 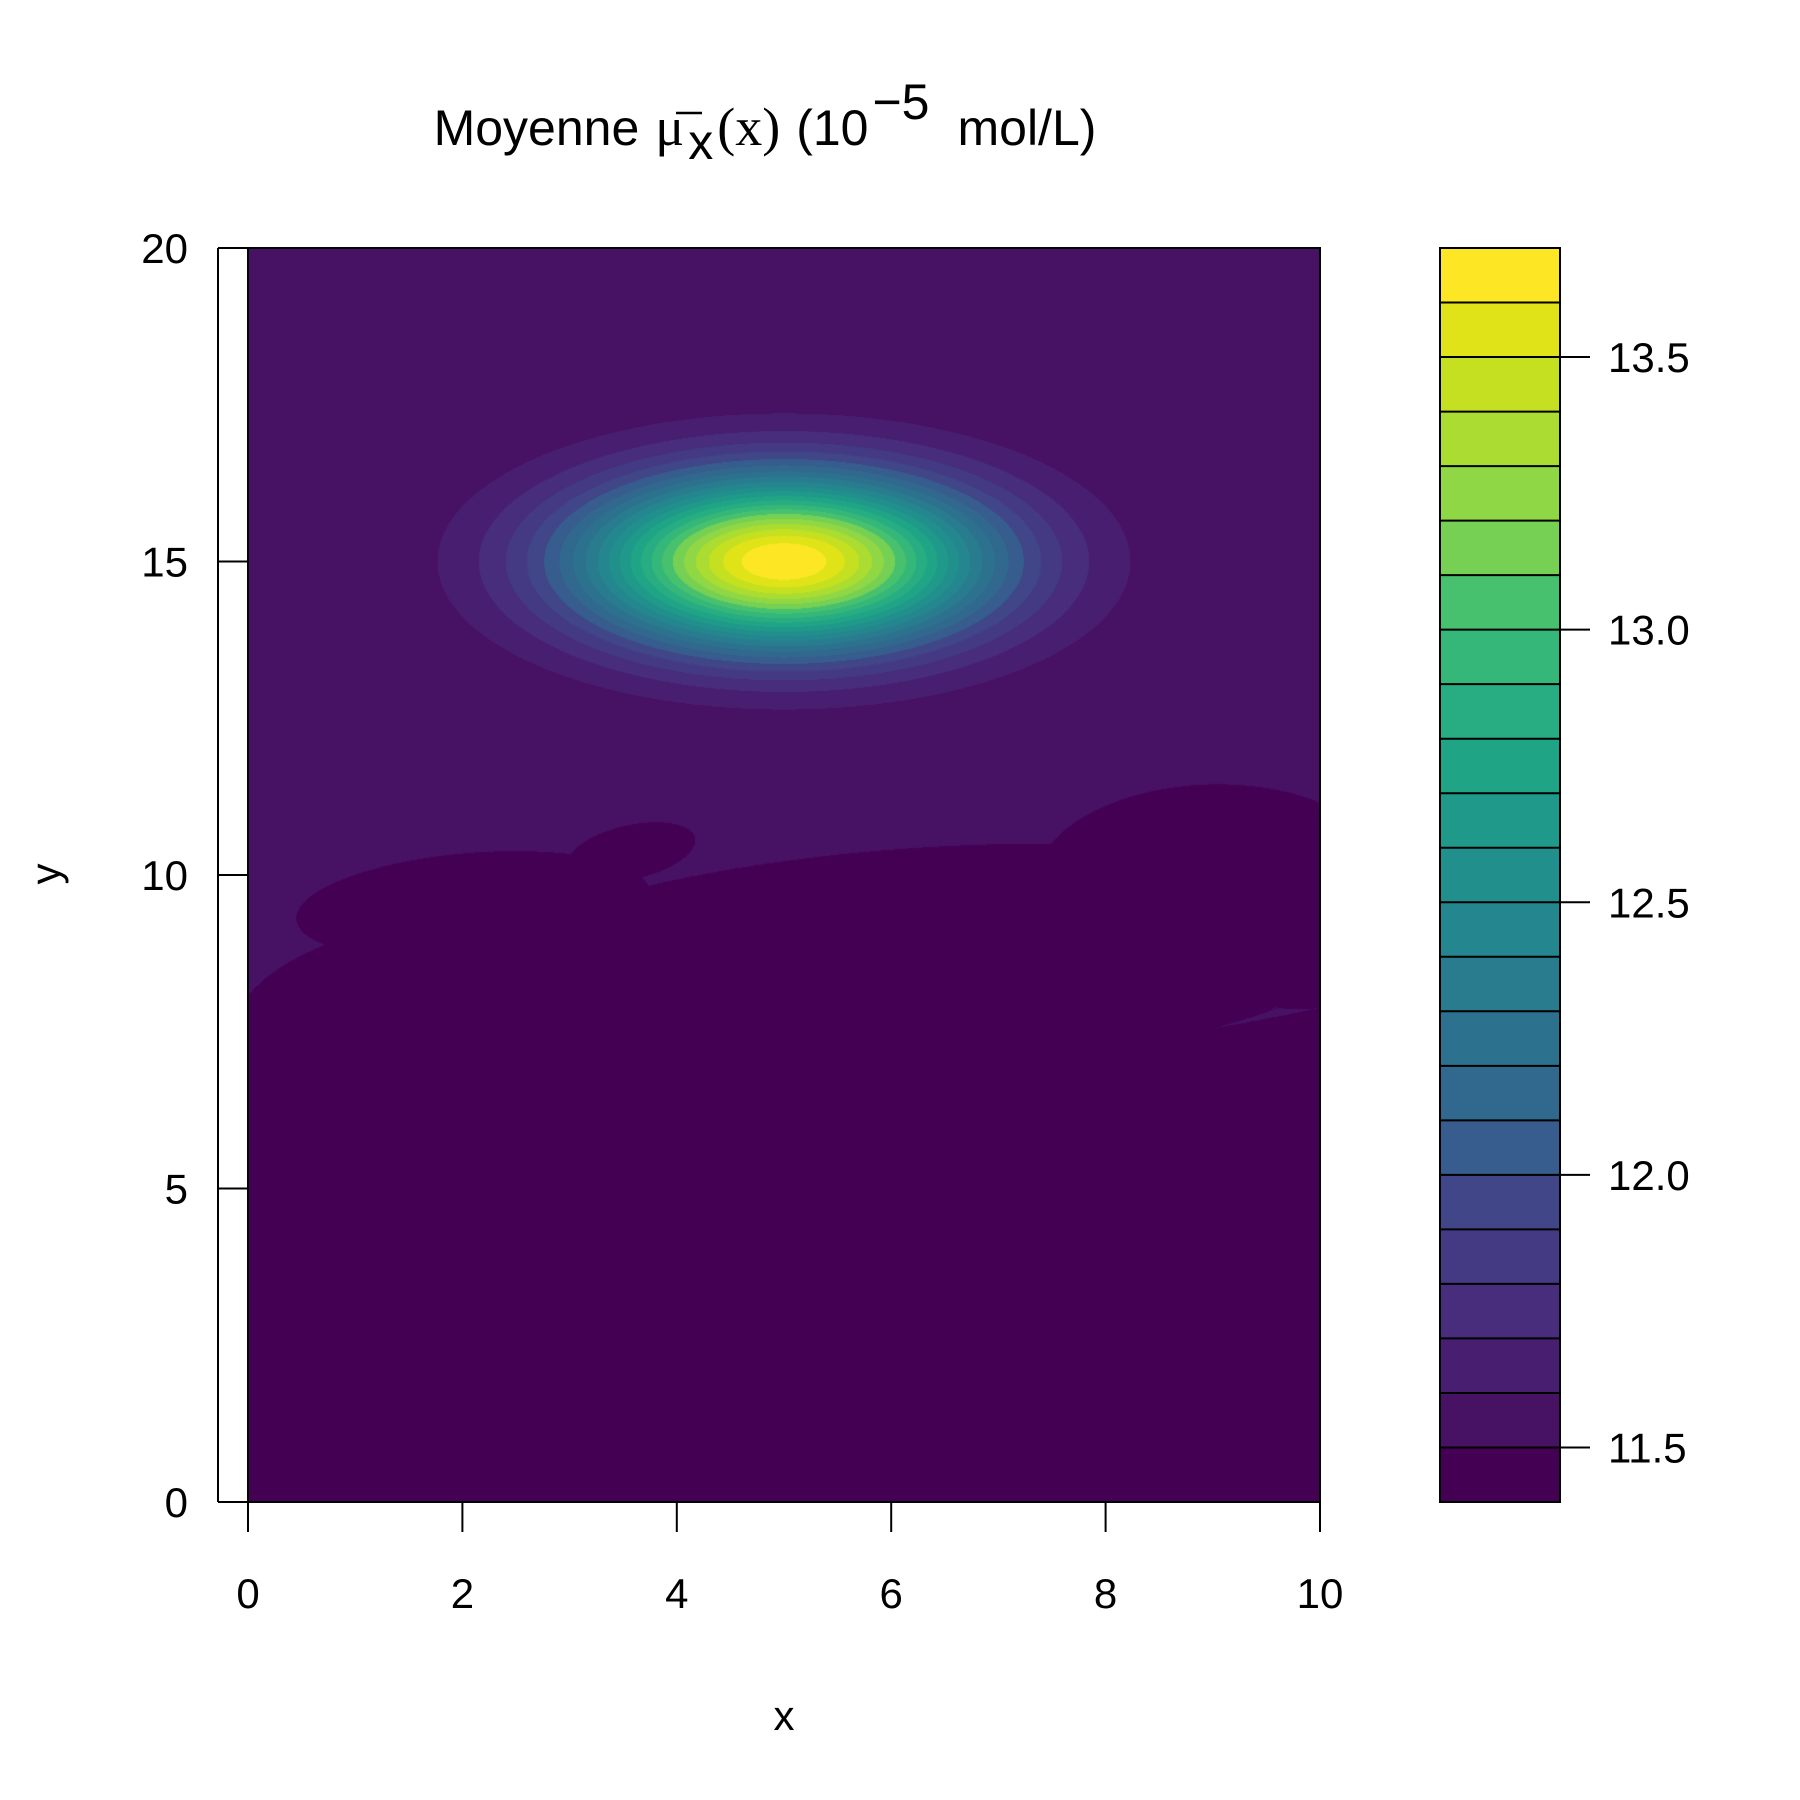 I want to click on colorbar-frame, so click(x=1500, y=875).